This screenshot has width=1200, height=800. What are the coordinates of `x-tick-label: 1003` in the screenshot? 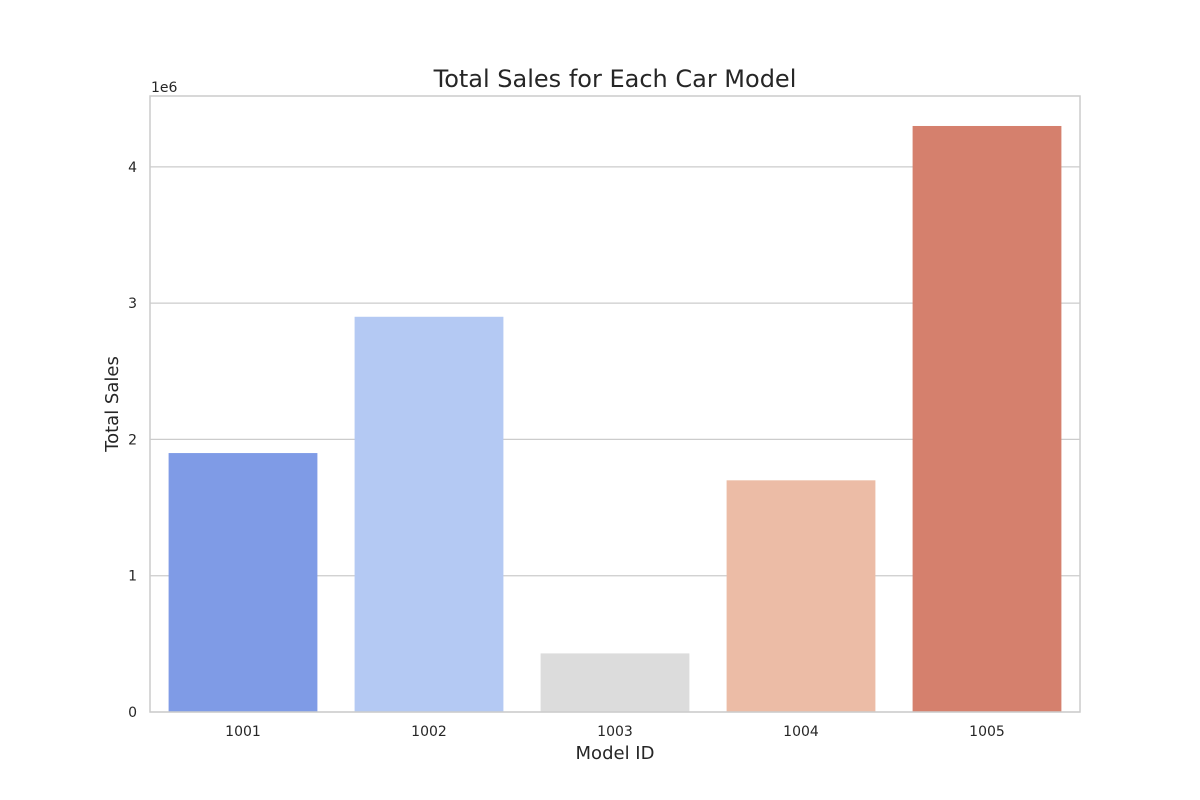 It's located at (615, 732).